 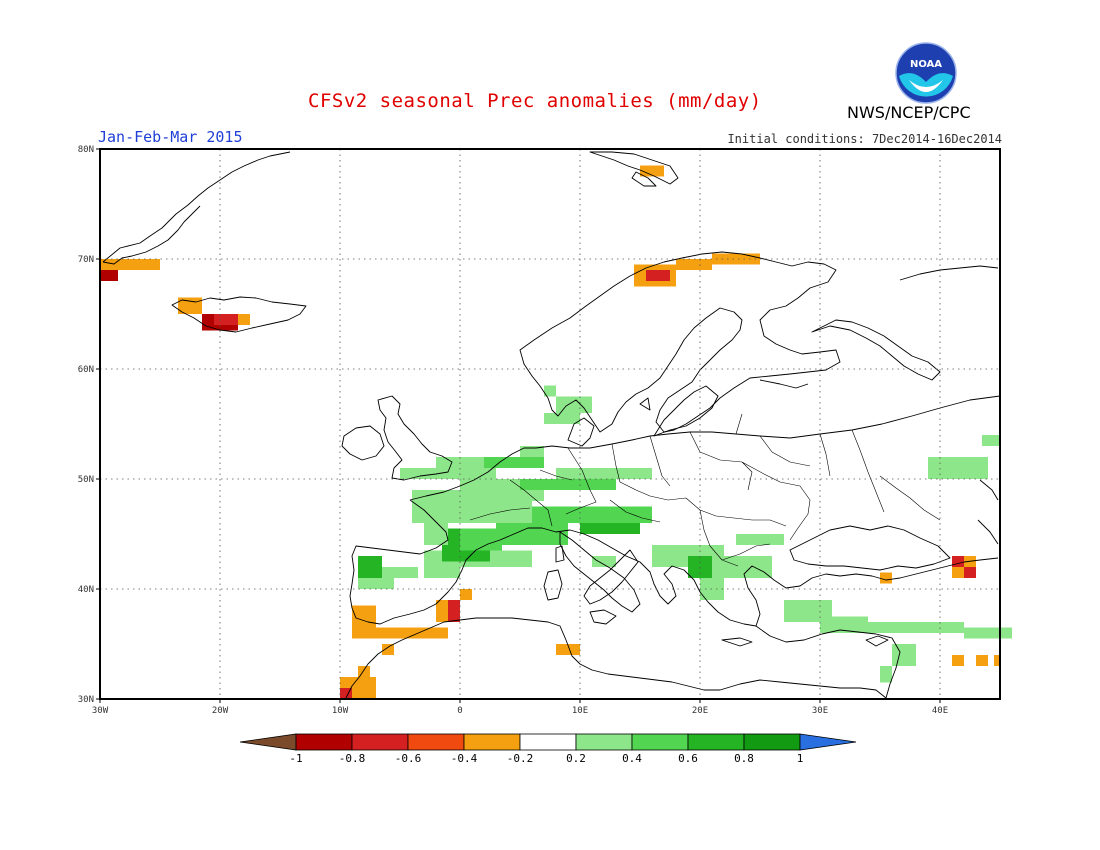 I want to click on colorbar-label: 0.4, so click(x=632, y=758).